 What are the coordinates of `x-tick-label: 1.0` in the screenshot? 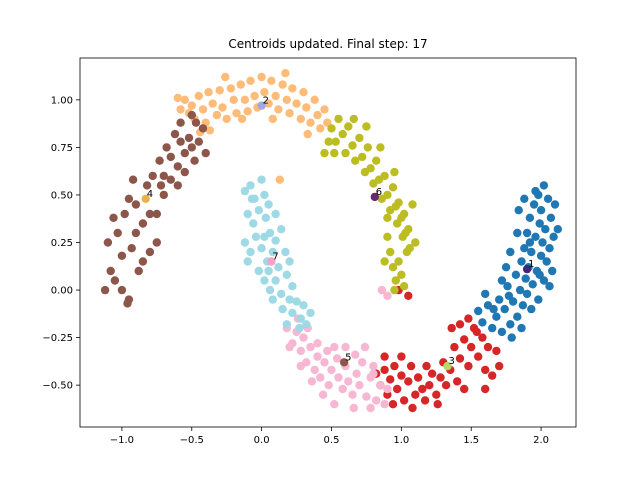 It's located at (401, 440).